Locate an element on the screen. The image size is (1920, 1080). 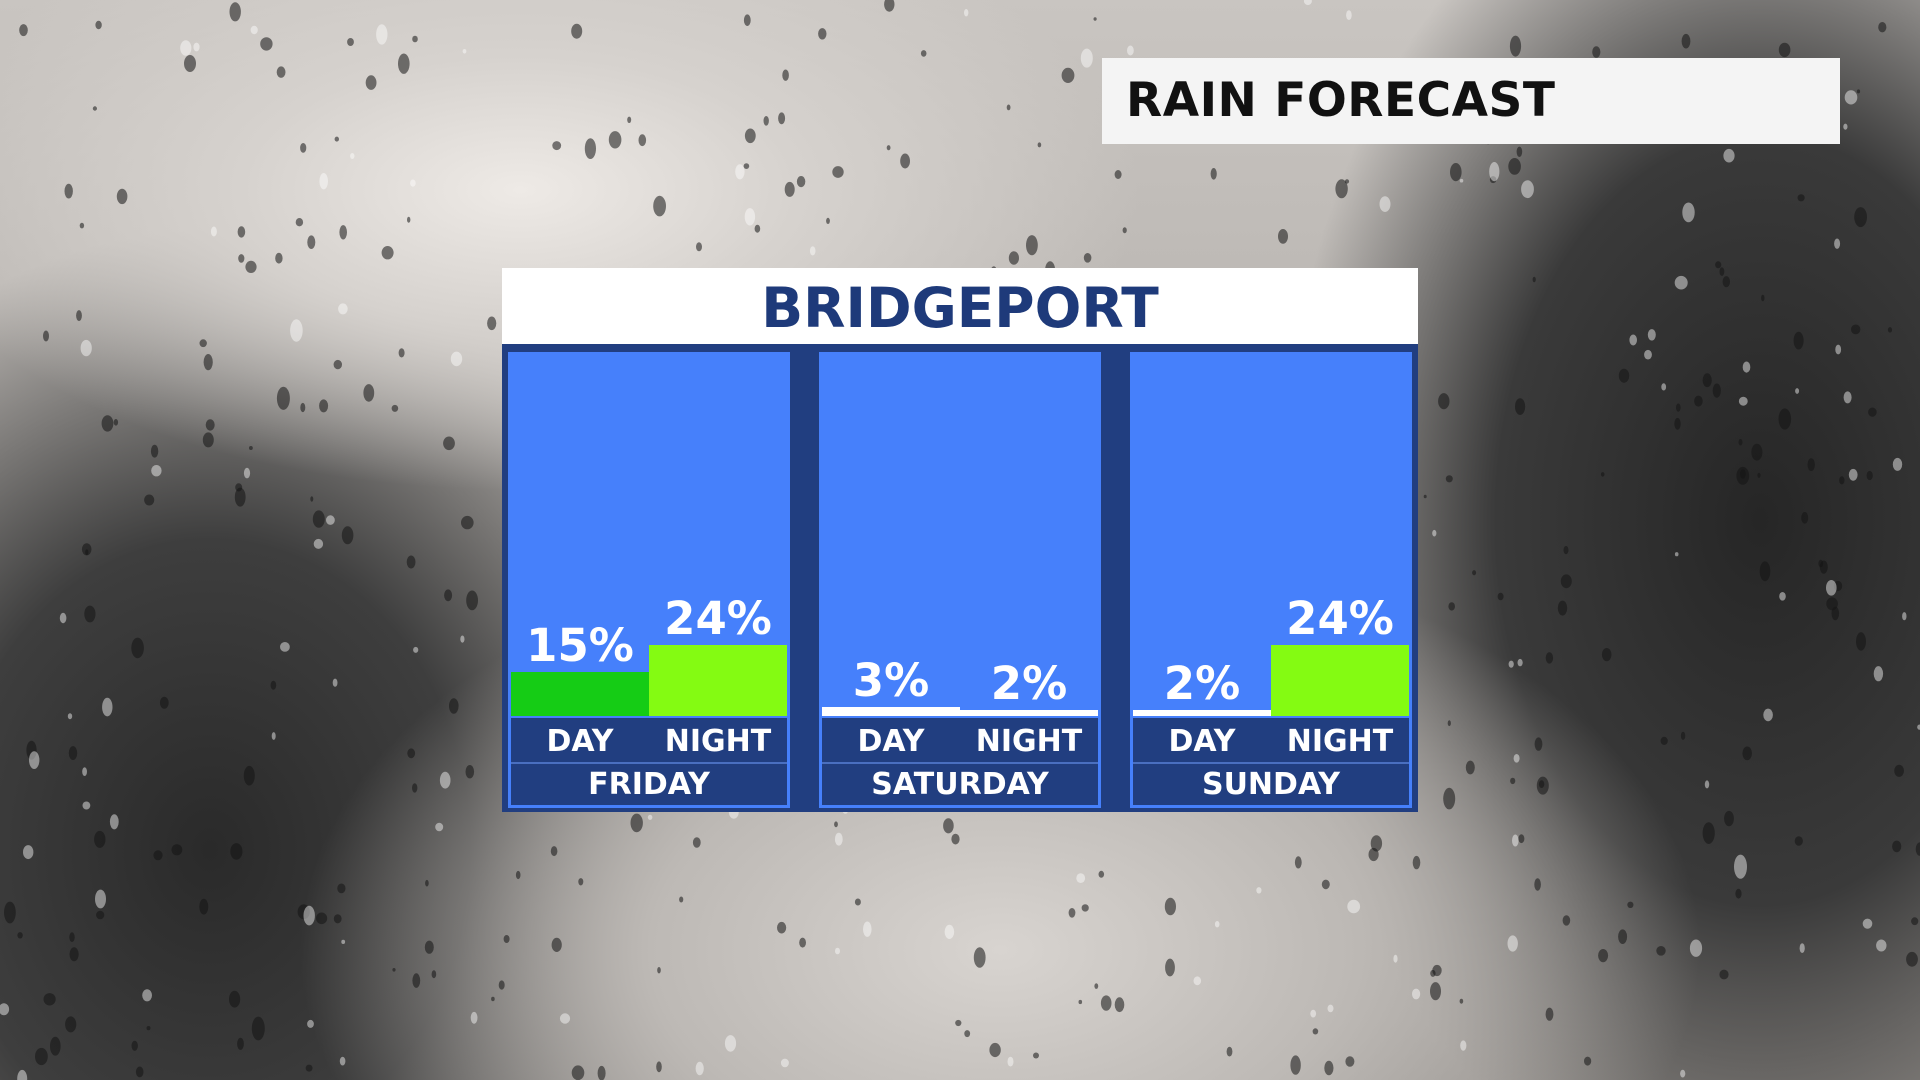
data-label-saturday-night: 2% is located at coordinates (1029, 683).